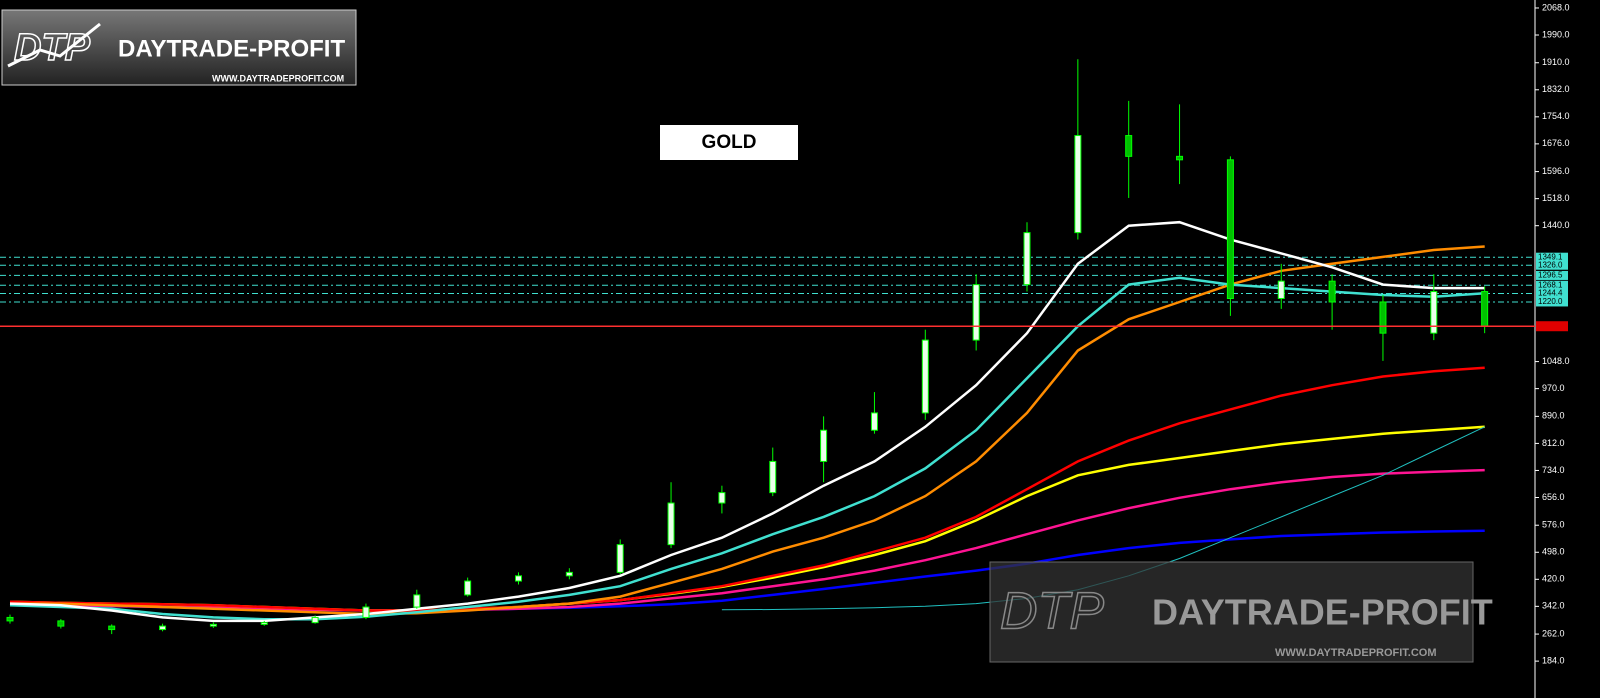  What do you see at coordinates (1356, 653) in the screenshot?
I see `watermark-url: WWW.DAYTRADEPROFIT.COM` at bounding box center [1356, 653].